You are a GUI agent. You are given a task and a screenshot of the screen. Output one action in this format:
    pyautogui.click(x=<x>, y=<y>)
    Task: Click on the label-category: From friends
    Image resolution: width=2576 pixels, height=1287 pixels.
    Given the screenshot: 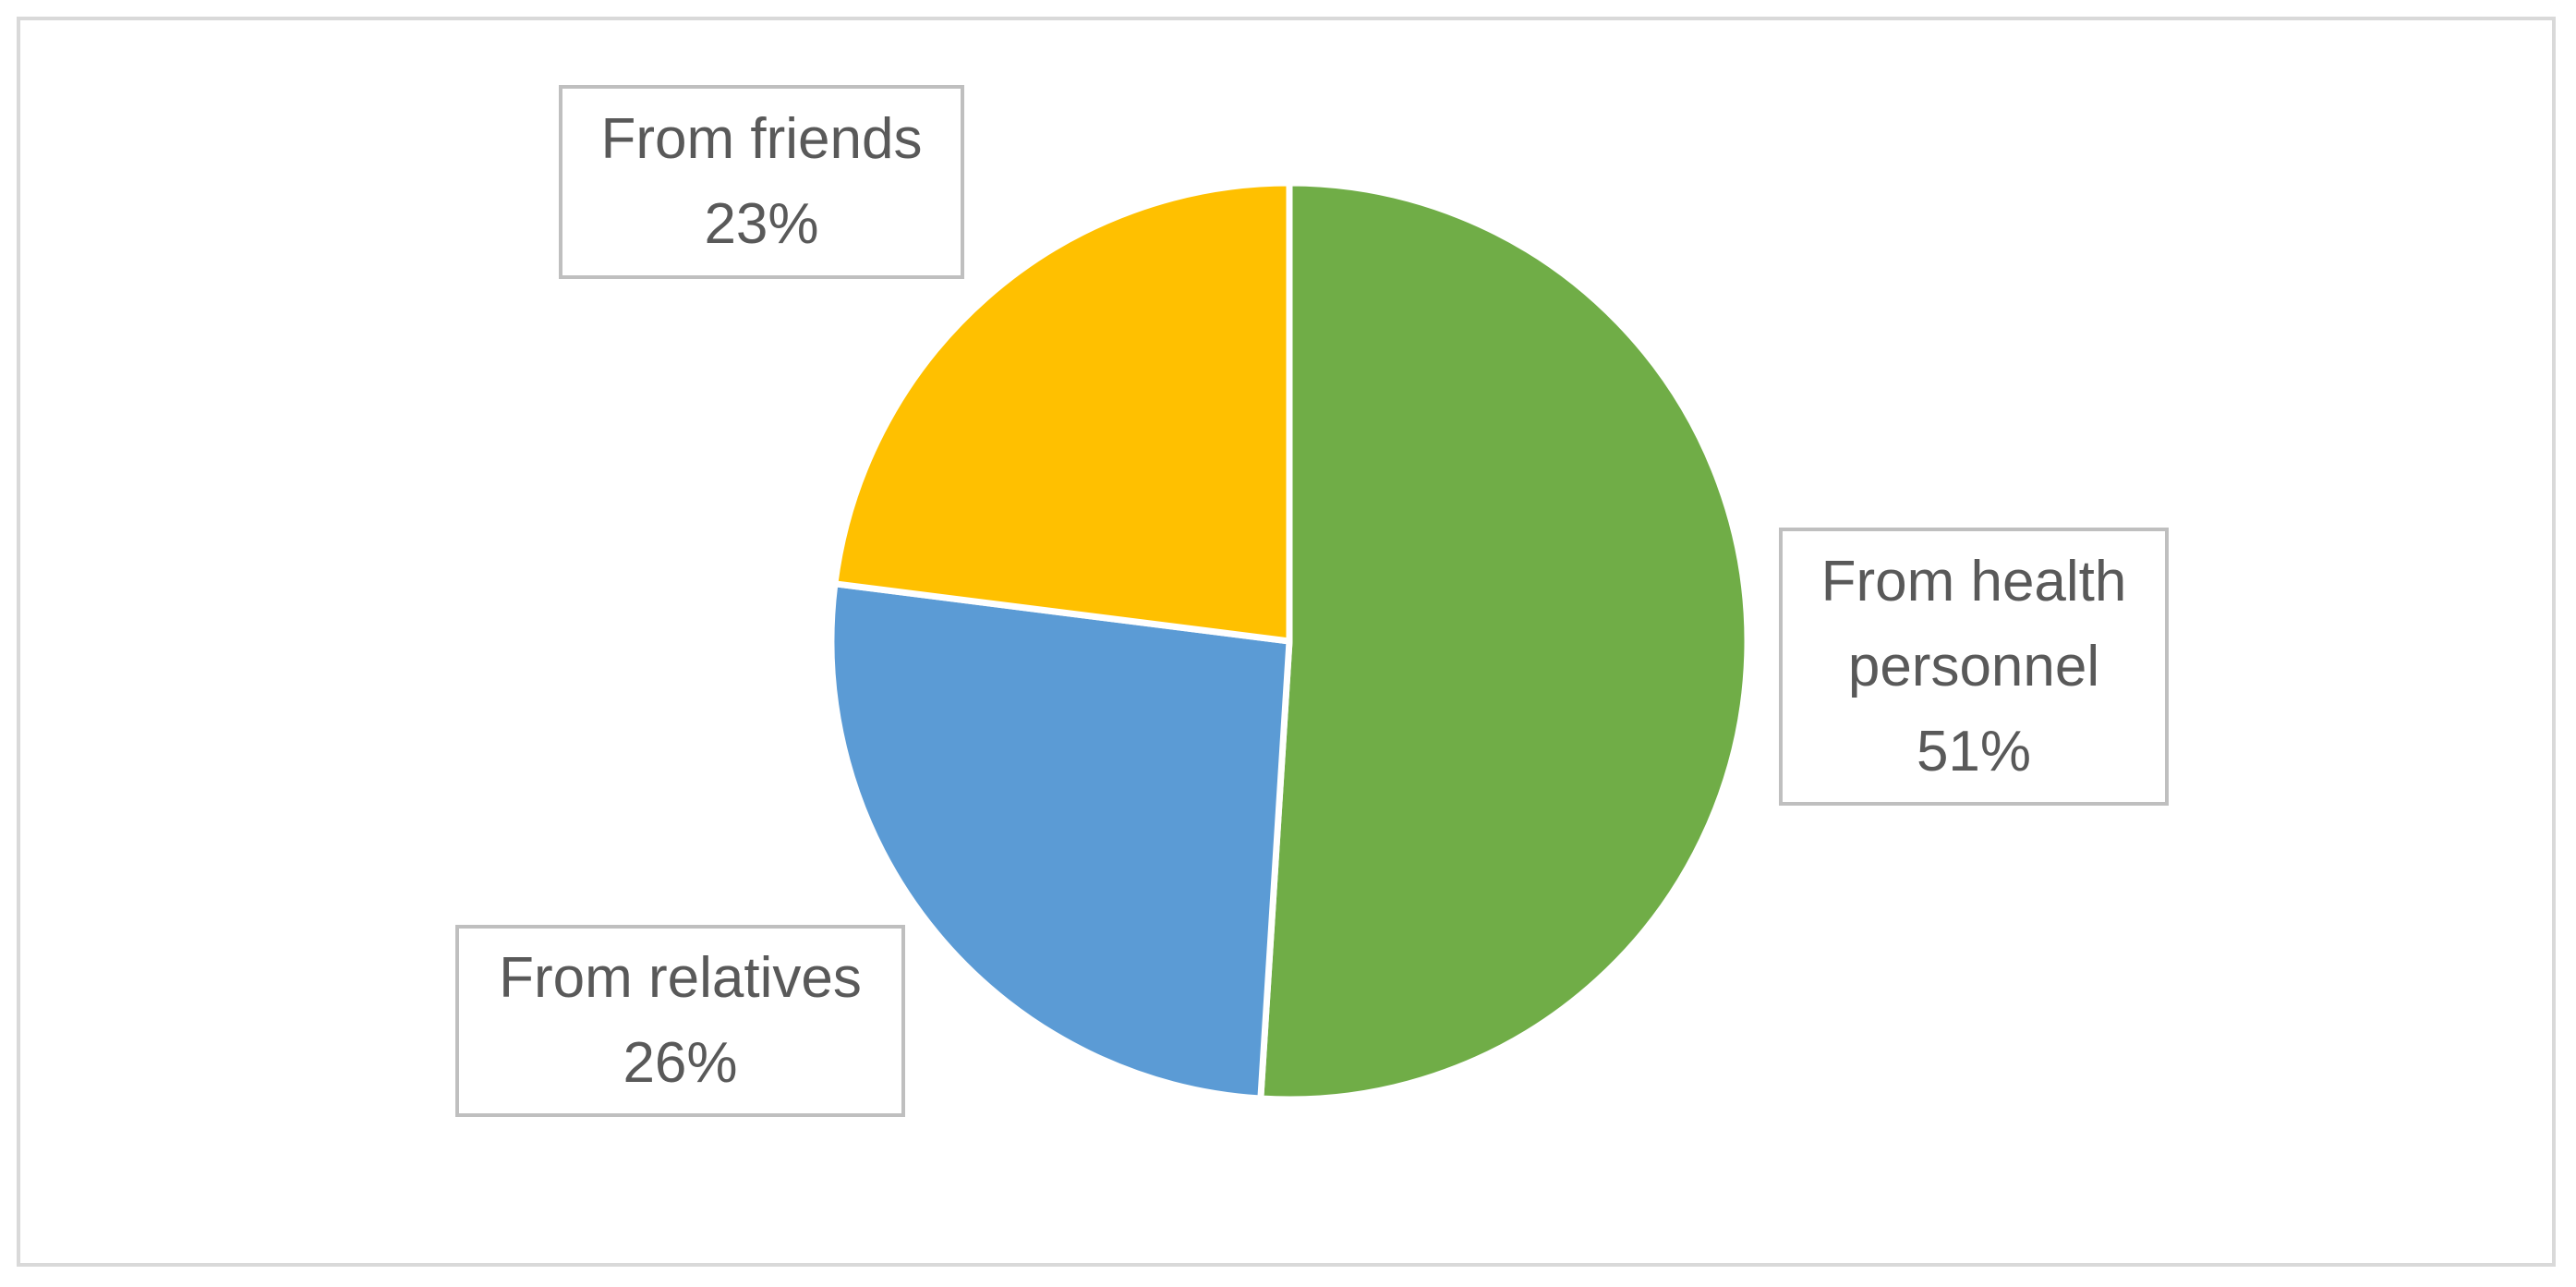 What is the action you would take?
    pyautogui.click(x=761, y=139)
    